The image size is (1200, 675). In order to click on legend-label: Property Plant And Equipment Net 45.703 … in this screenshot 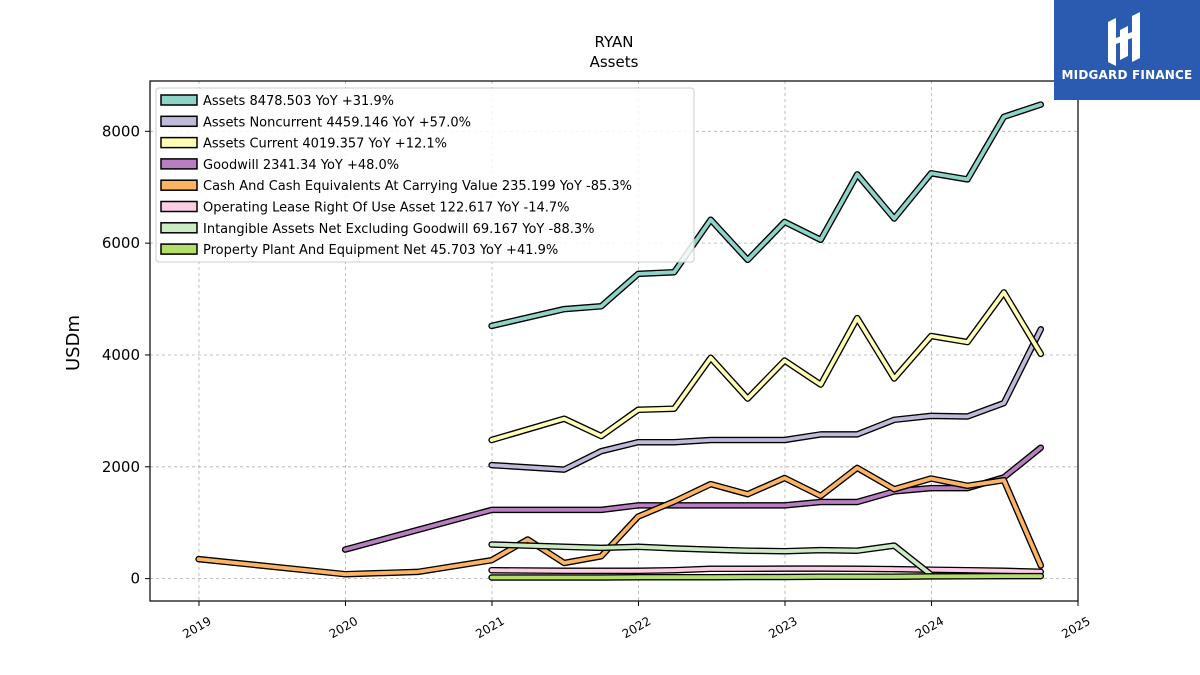, I will do `click(380, 250)`.